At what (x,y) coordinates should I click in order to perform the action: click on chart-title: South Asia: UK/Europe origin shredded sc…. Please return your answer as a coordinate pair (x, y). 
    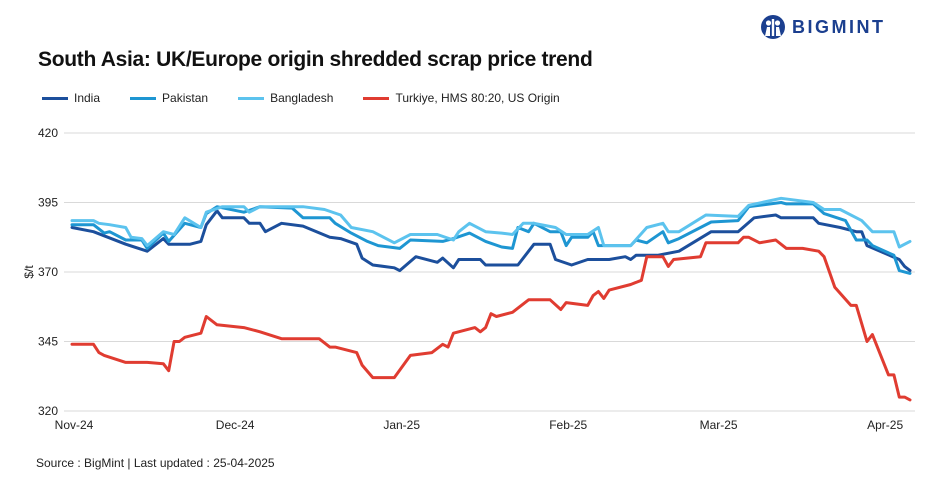
    Looking at the image, I should click on (315, 59).